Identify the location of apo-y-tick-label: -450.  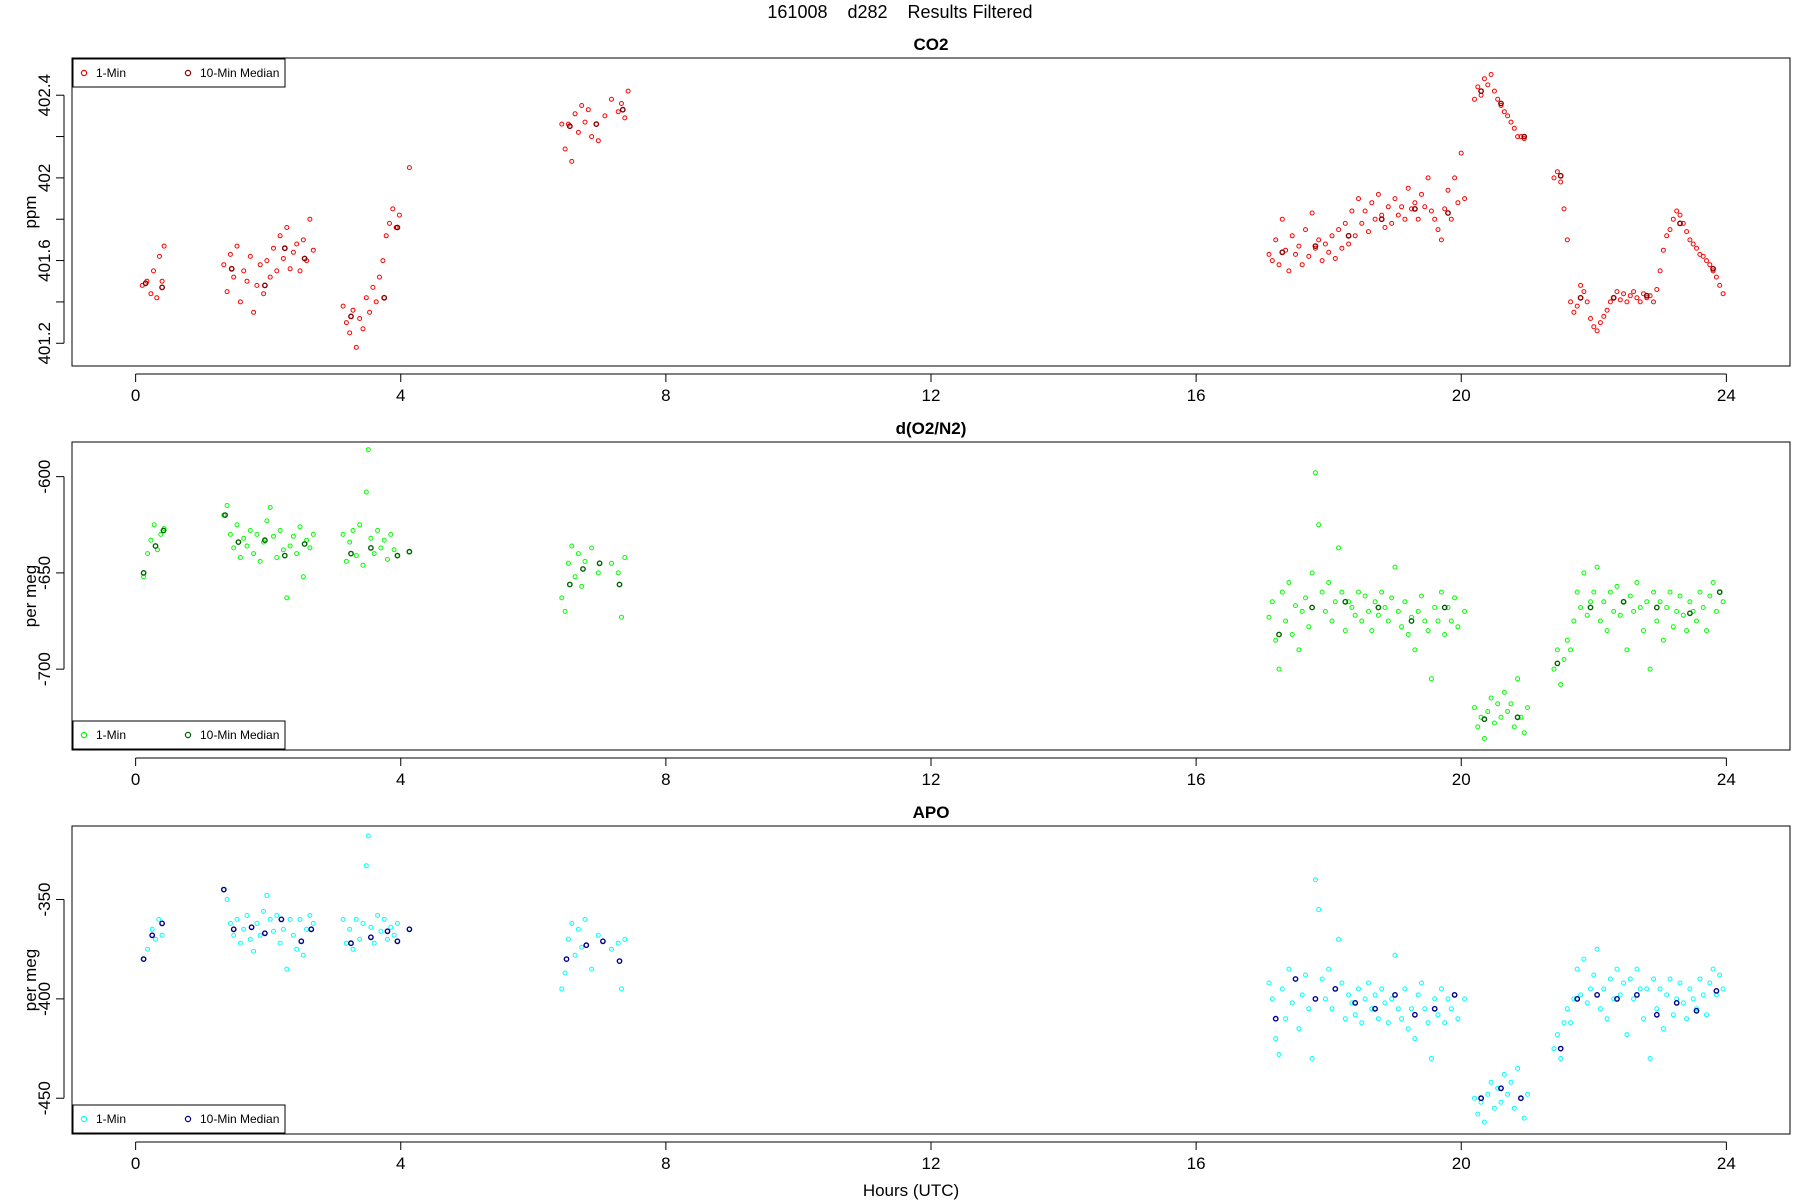
(44, 1098).